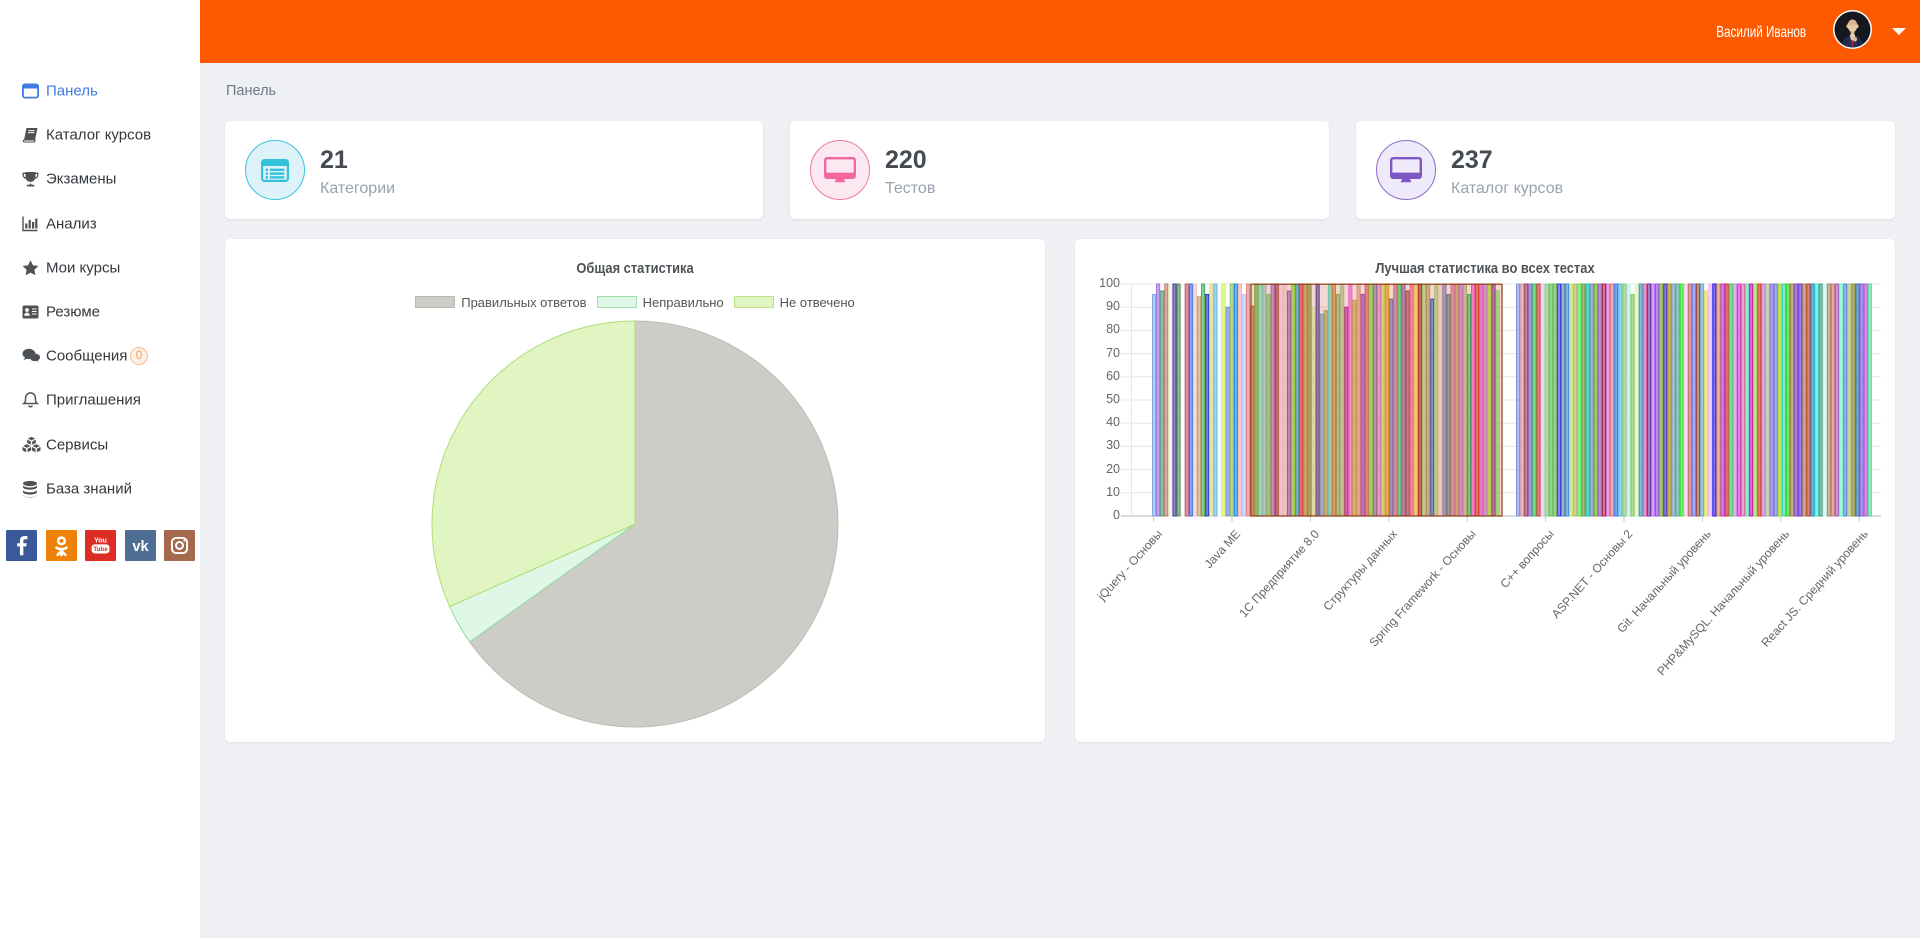  I want to click on svg-text: vk, so click(140, 547).